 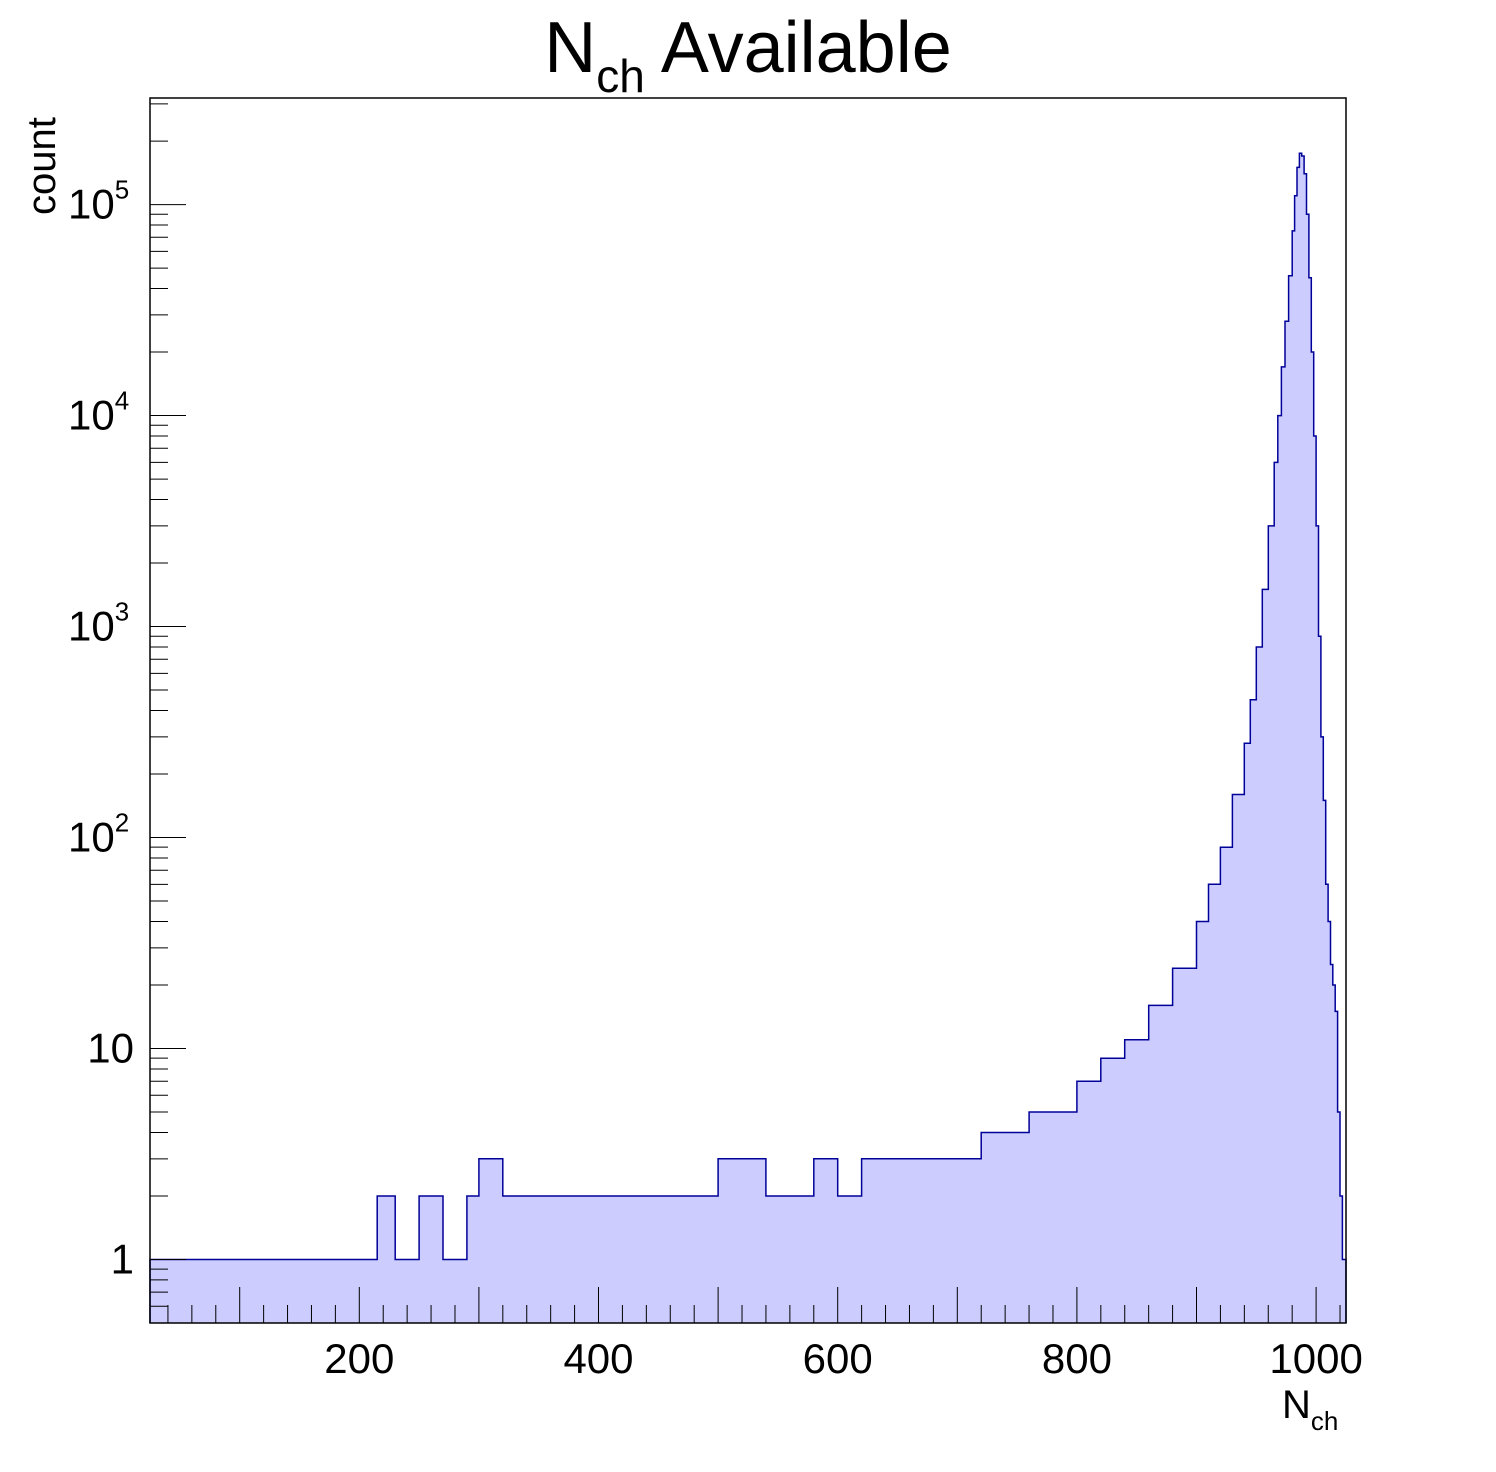 I want to click on x-axis-title: Nch, so click(x=1310, y=1409).